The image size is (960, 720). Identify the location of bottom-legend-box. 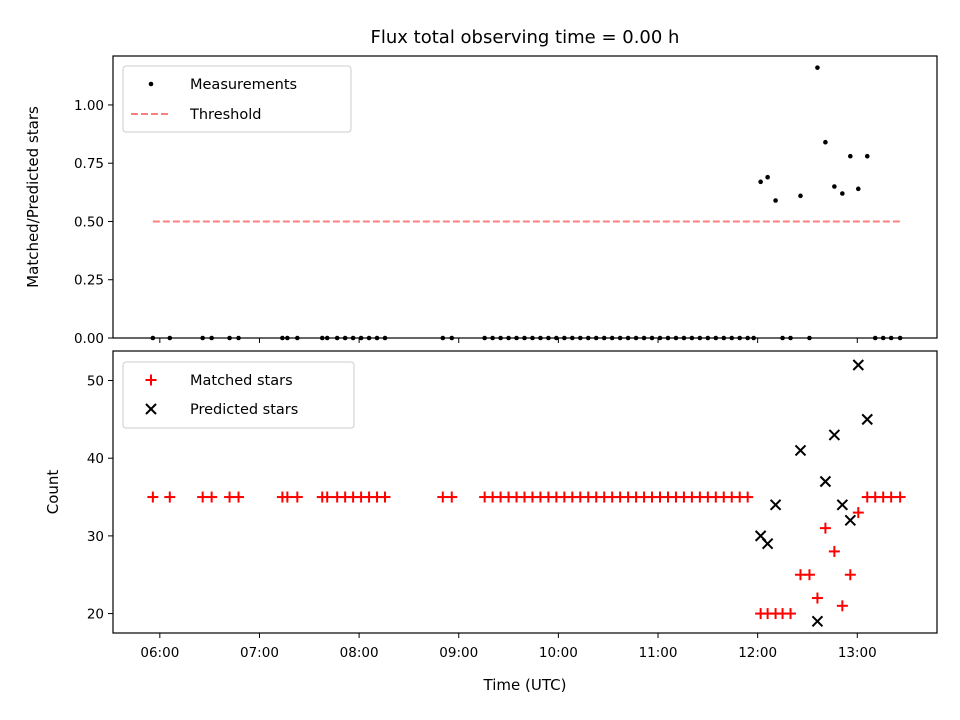
(238, 395).